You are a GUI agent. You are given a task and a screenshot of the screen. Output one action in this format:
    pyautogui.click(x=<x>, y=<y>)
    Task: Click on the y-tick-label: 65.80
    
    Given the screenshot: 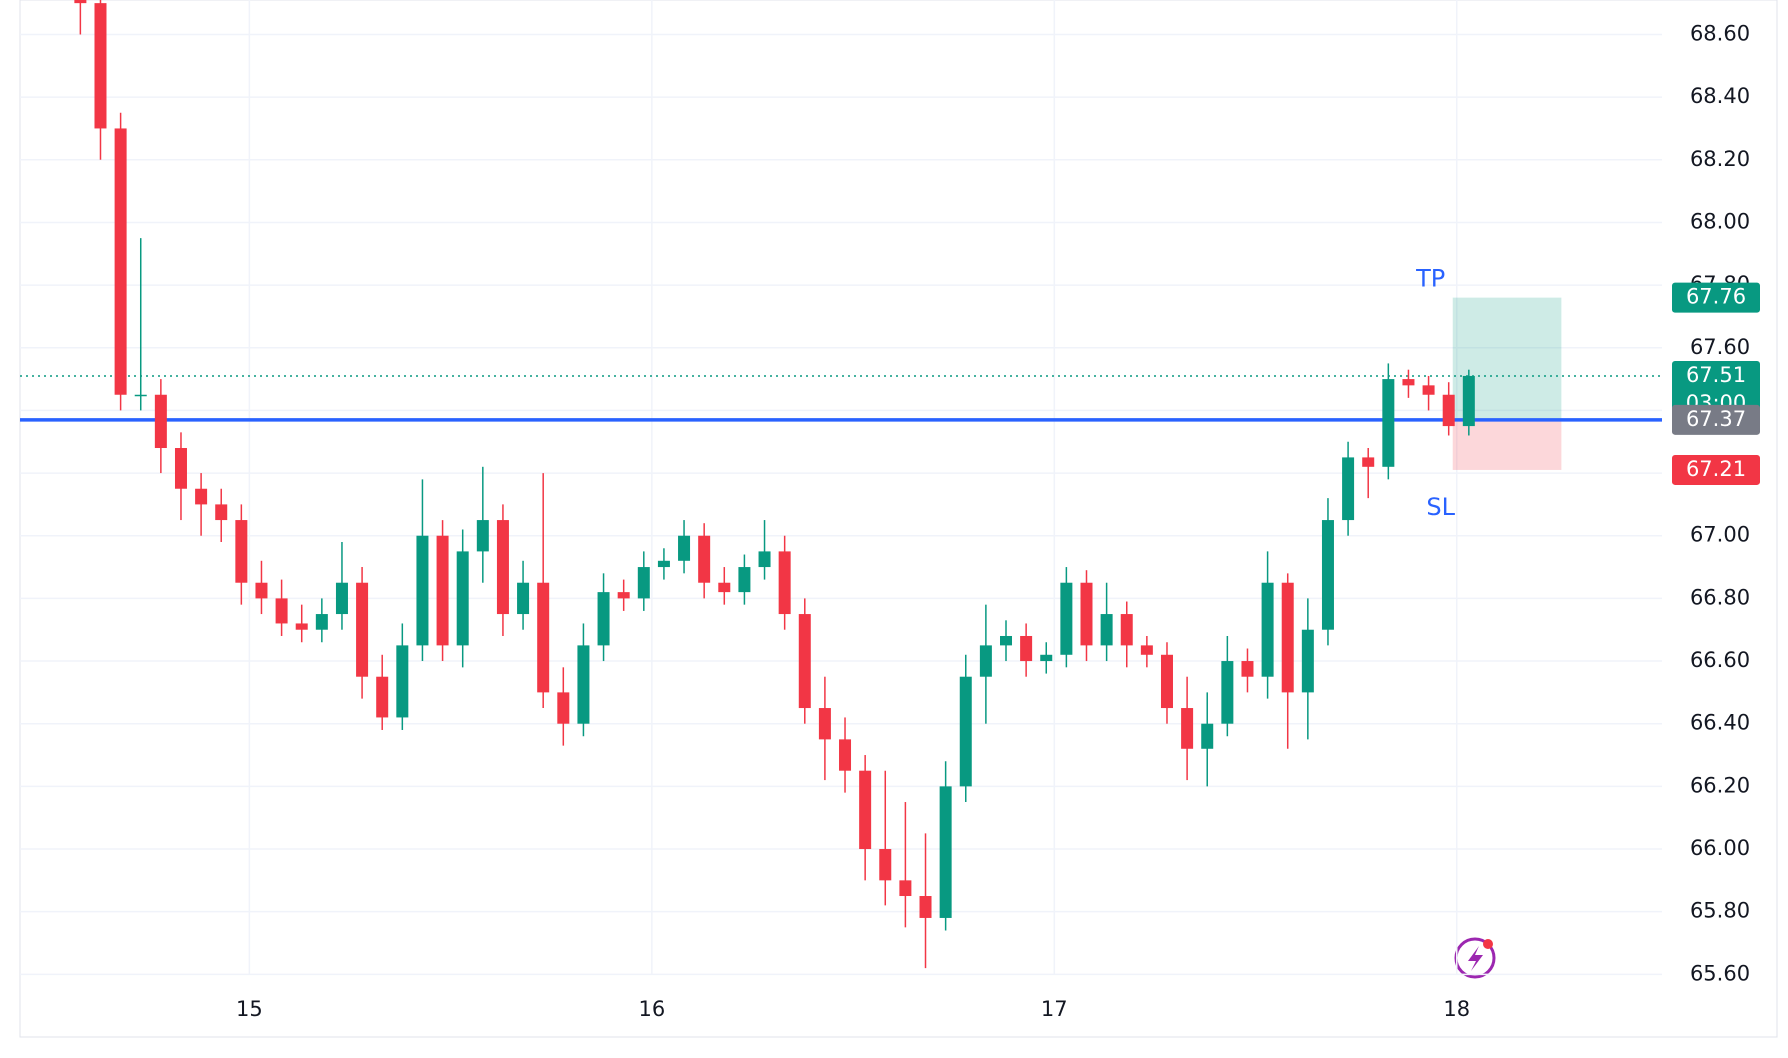 What is the action you would take?
    pyautogui.click(x=1720, y=911)
    